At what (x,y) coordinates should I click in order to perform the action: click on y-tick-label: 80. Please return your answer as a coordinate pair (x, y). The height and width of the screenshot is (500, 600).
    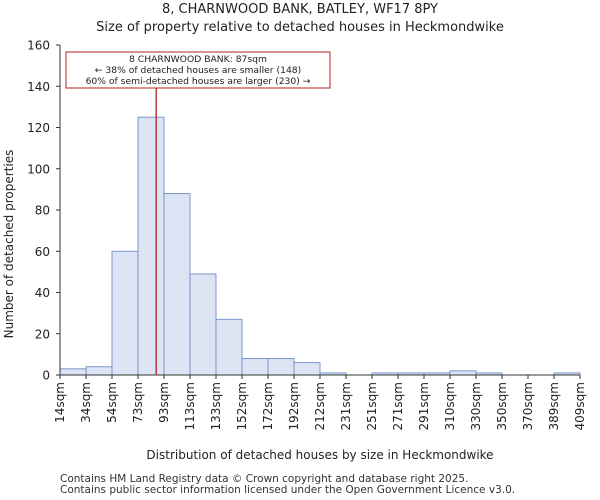
    Looking at the image, I should click on (42, 211).